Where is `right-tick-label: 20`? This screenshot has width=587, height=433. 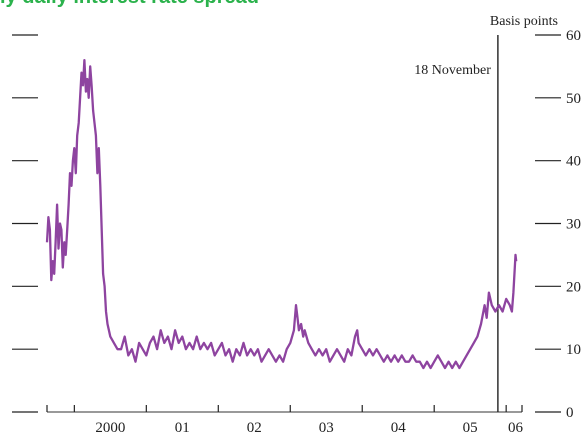
right-tick-label: 20 is located at coordinates (573, 287).